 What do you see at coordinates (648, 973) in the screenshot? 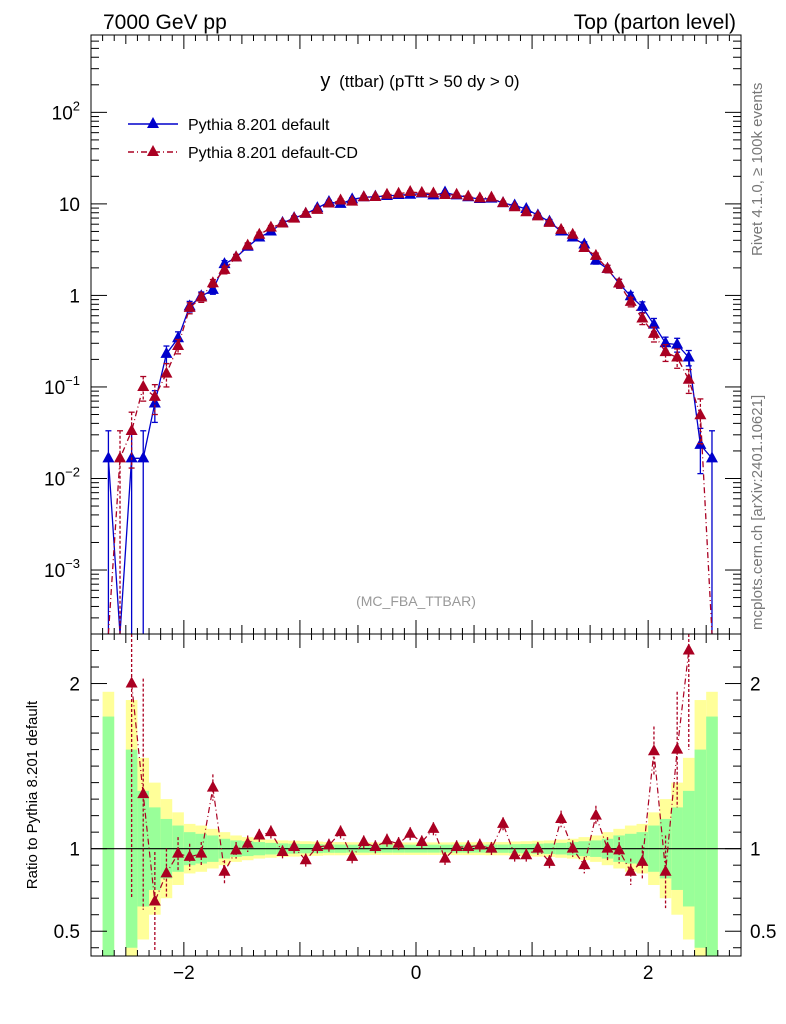
I see `x-tick-label: 2` at bounding box center [648, 973].